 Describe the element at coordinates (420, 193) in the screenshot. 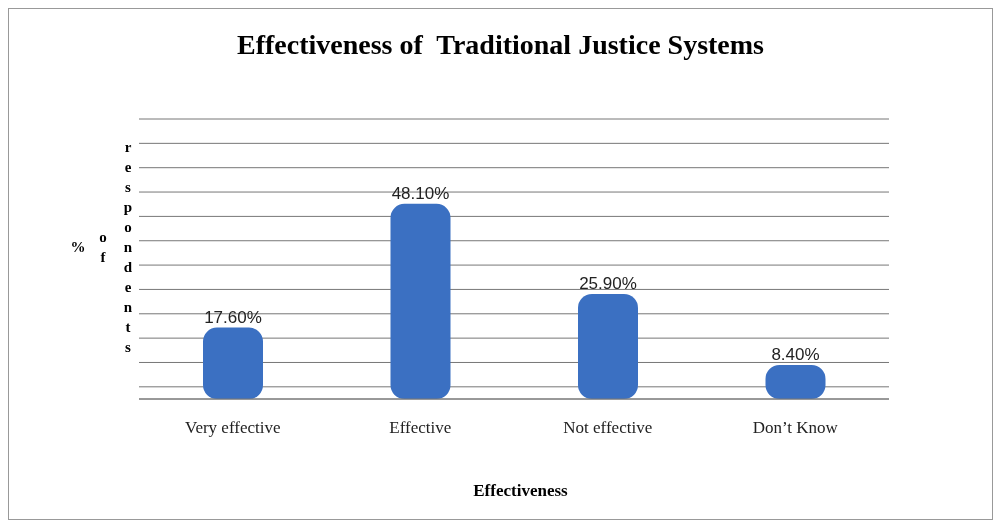

I see `data-label: 48.10%` at that location.